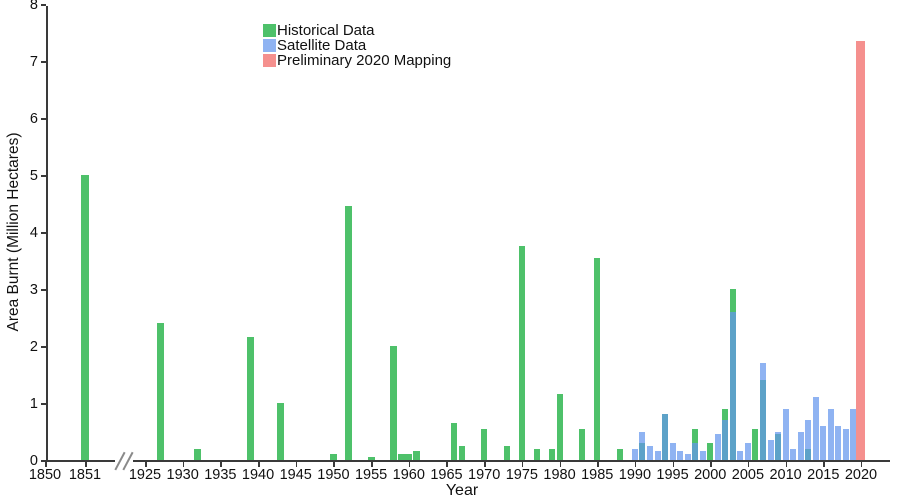 This screenshot has width=900, height=504. What do you see at coordinates (484, 475) in the screenshot?
I see `x-tick-label: 1970` at bounding box center [484, 475].